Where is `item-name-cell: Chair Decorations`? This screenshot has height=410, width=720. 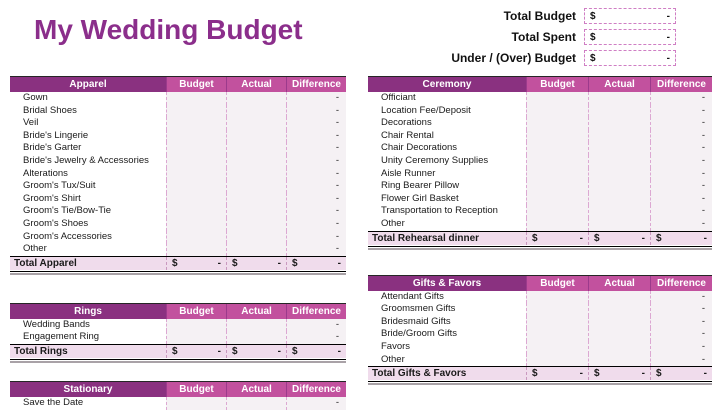
item-name-cell: Chair Decorations is located at coordinates (447, 148).